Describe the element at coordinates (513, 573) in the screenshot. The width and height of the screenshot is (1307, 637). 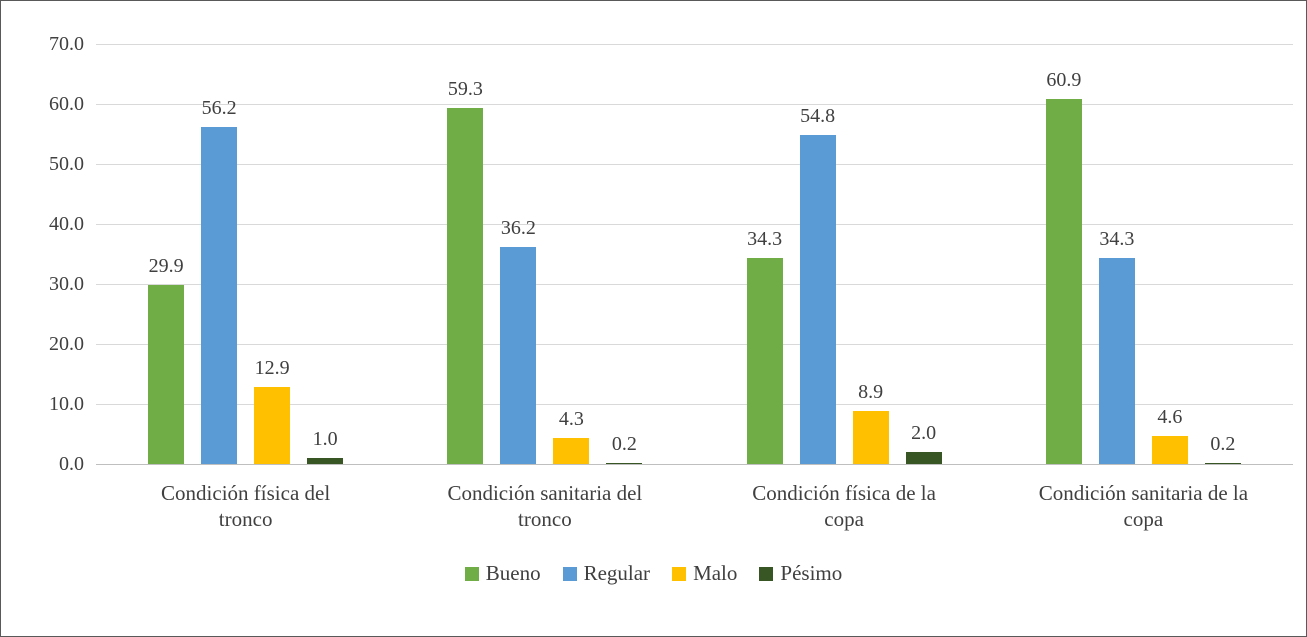
I see `legend-label: Bueno` at that location.